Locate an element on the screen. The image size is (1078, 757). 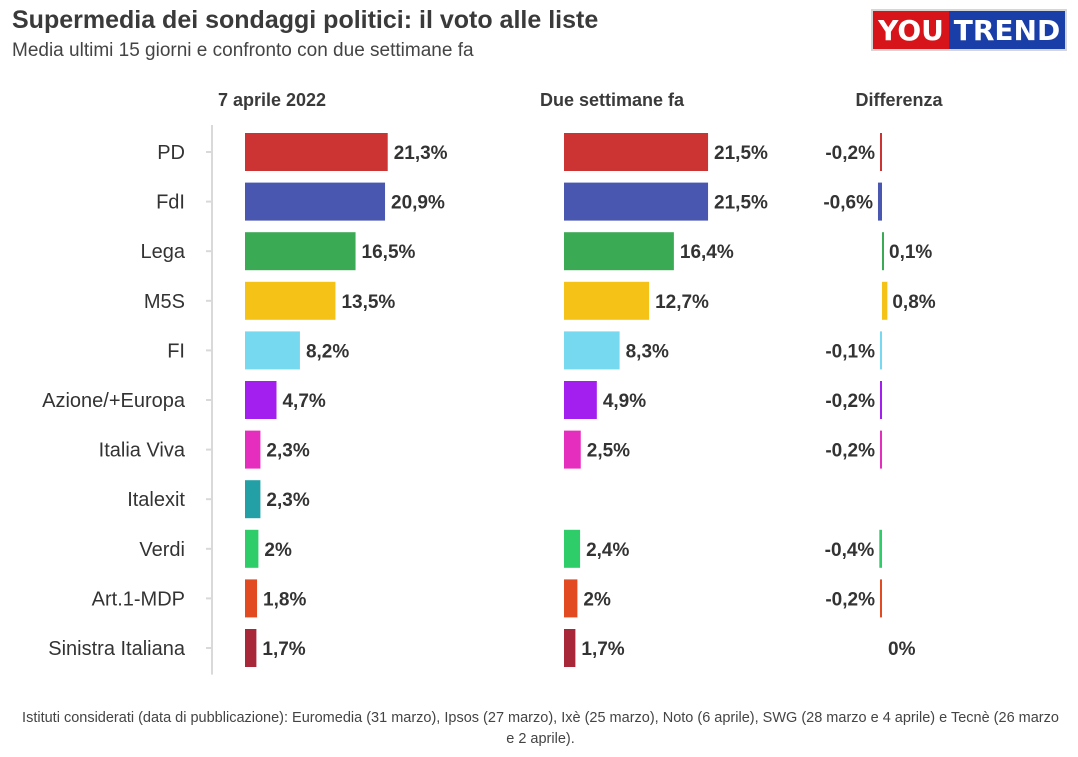
data-label: 2,5% is located at coordinates (608, 451).